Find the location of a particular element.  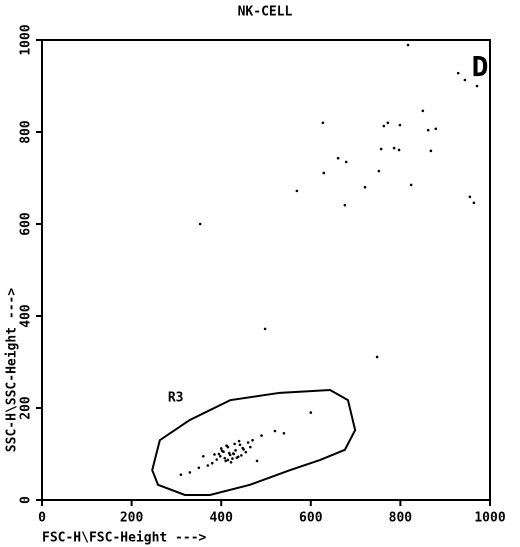

y-tick-label: 800 is located at coordinates (26, 132).